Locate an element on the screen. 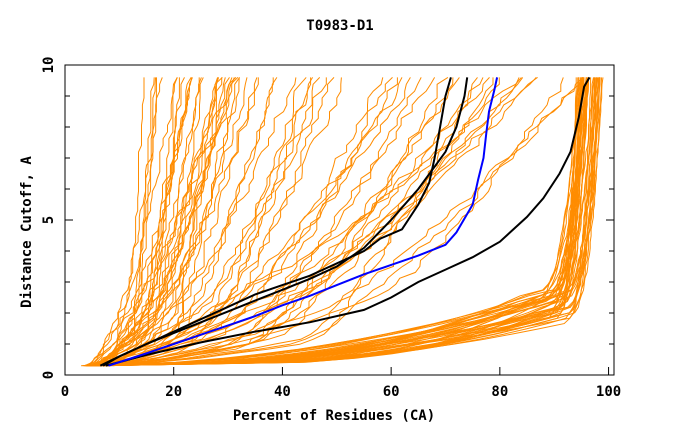 The height and width of the screenshot is (440, 680). x-tick-label: 0 is located at coordinates (65, 392).